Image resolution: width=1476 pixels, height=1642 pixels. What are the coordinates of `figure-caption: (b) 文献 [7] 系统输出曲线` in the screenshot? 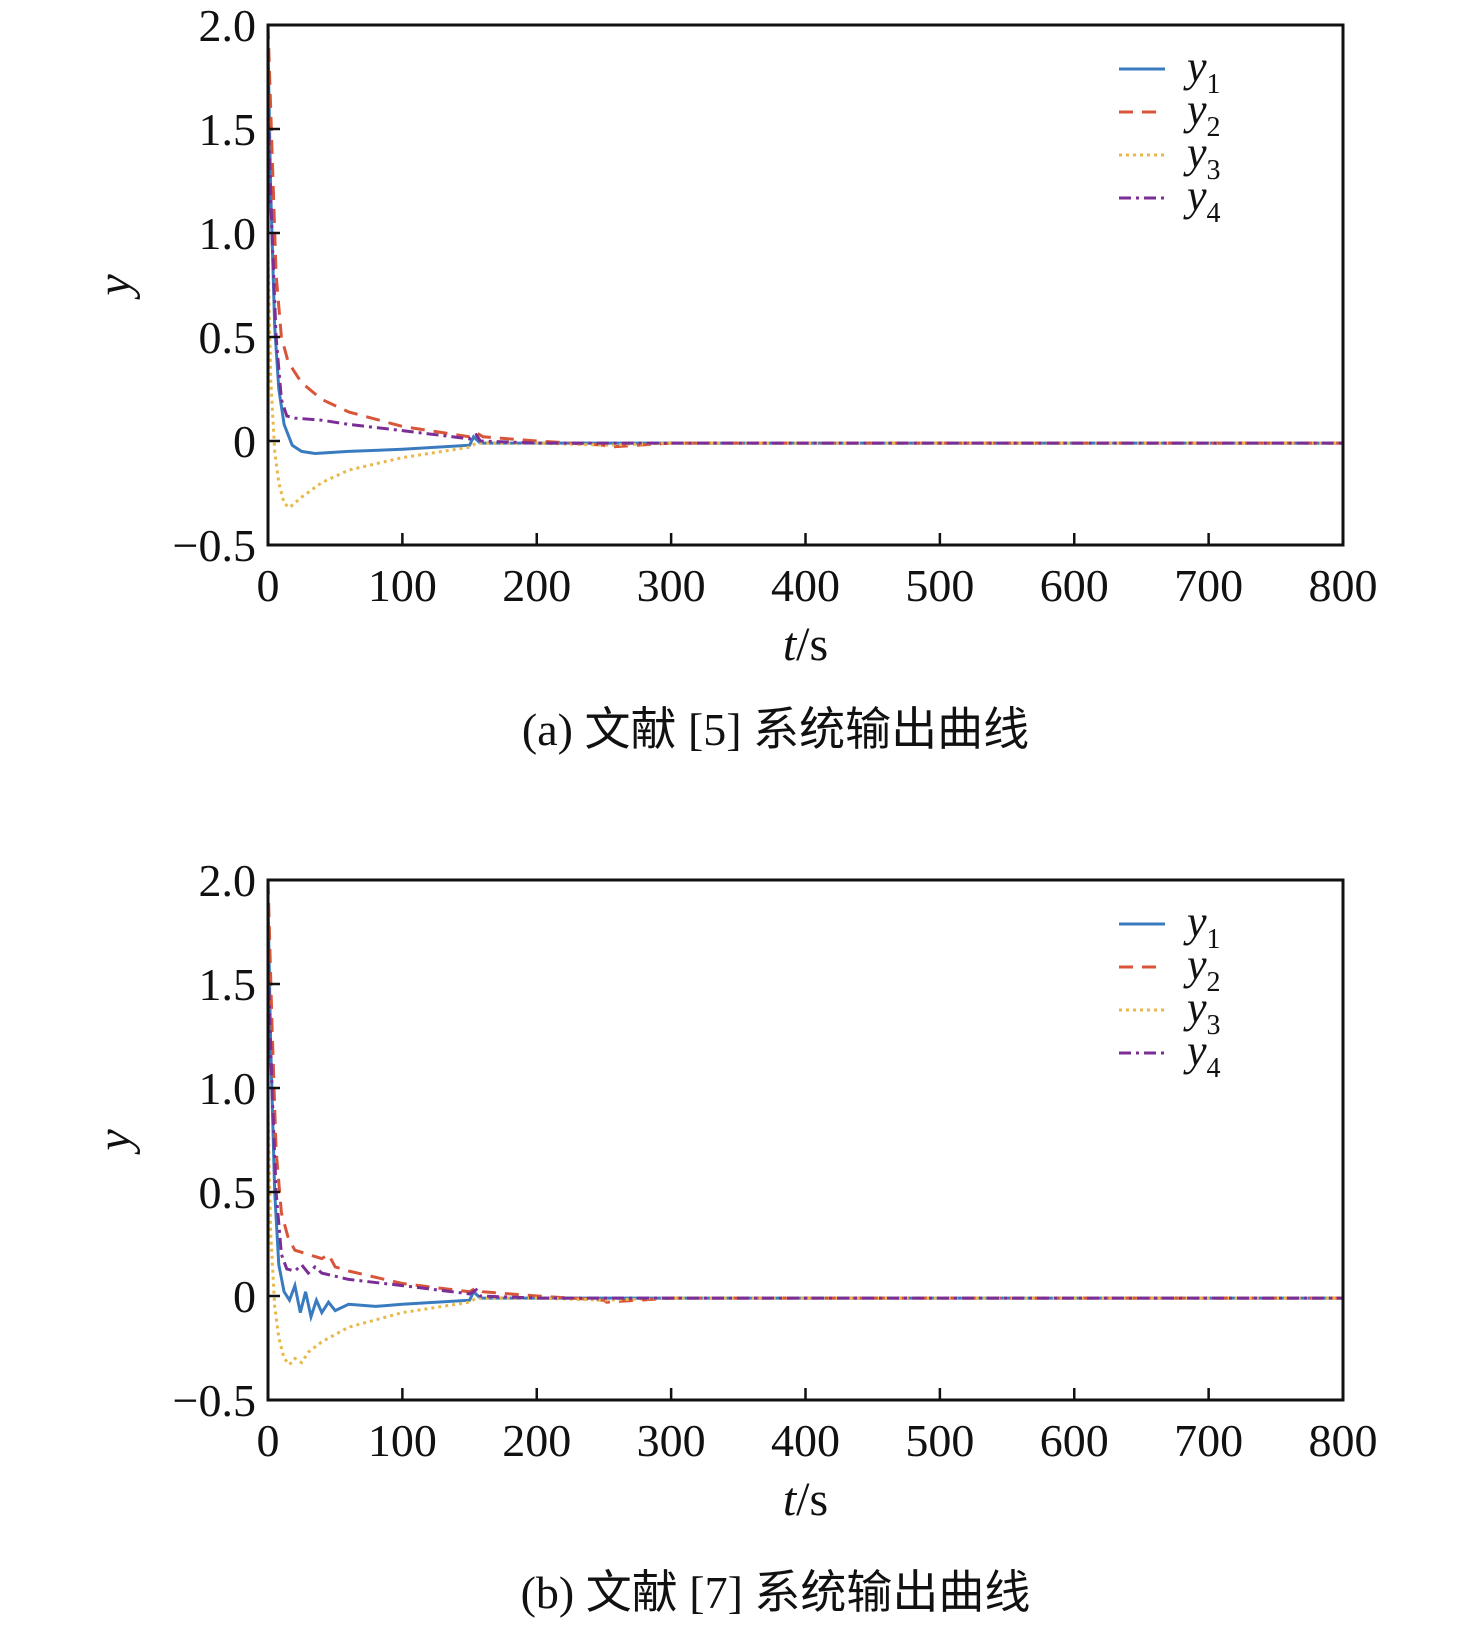 It's located at (776, 1592).